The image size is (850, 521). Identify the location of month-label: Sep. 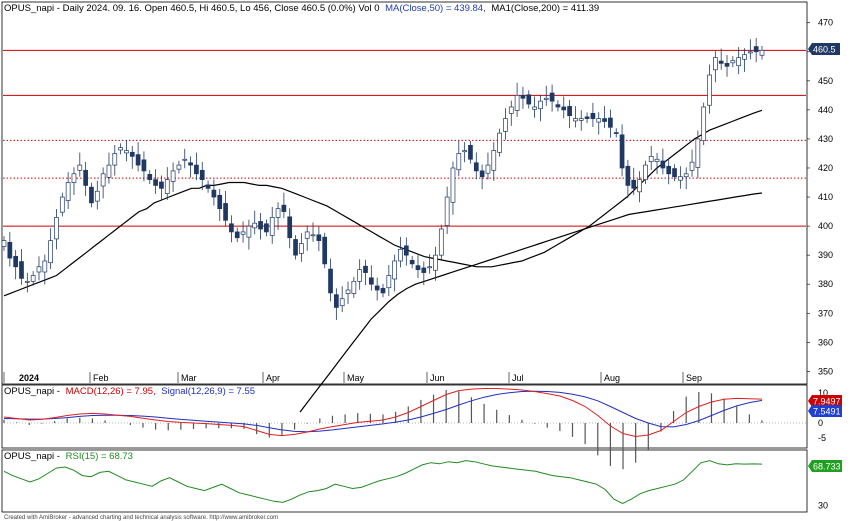
(694, 378).